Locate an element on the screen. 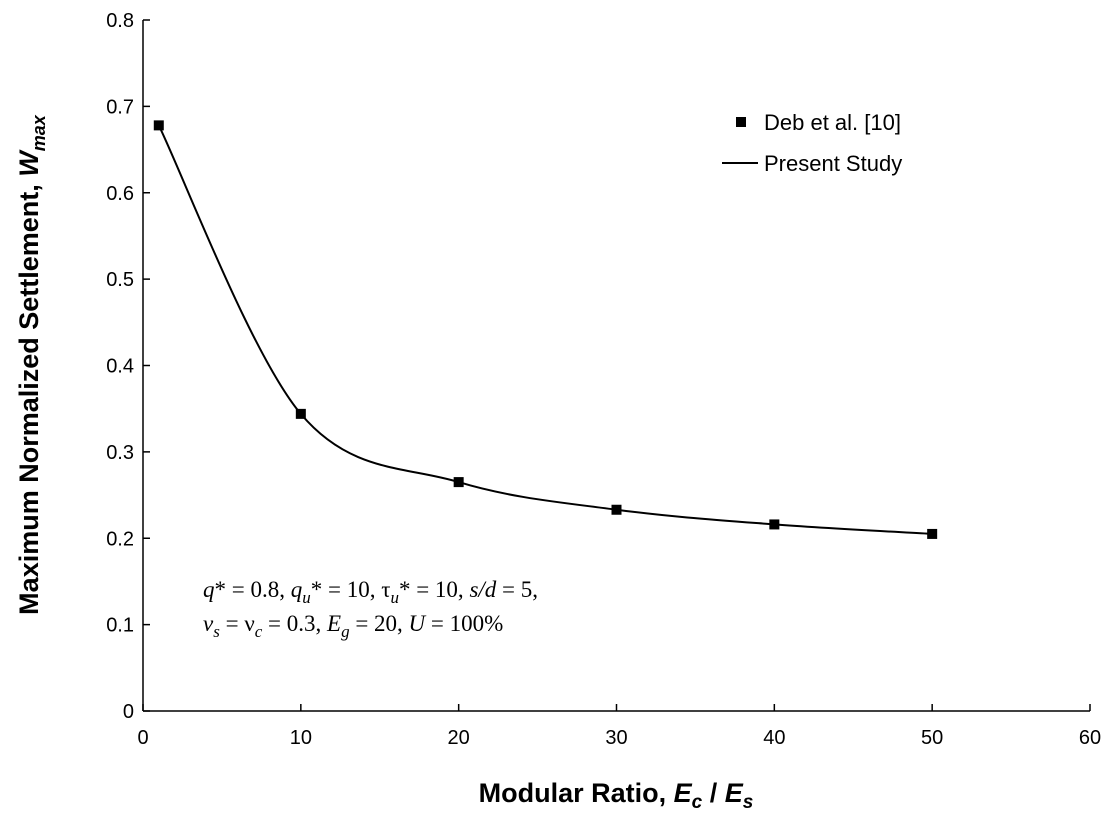 Image resolution: width=1110 pixels, height=814 pixels. legend-marker-deb is located at coordinates (741, 122).